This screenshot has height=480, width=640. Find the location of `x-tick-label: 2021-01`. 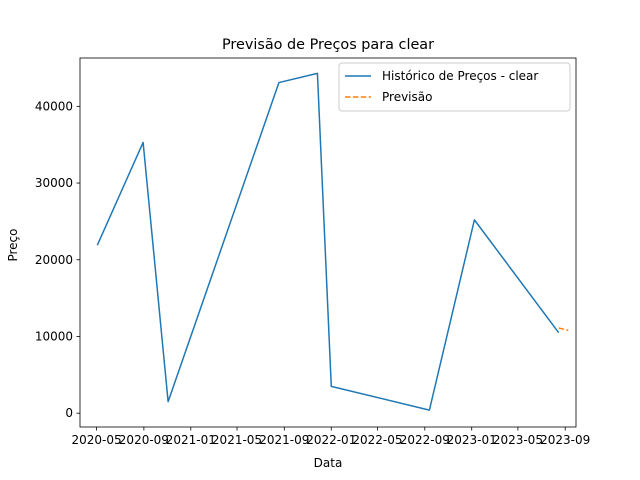

x-tick-label: 2021-01 is located at coordinates (191, 440).